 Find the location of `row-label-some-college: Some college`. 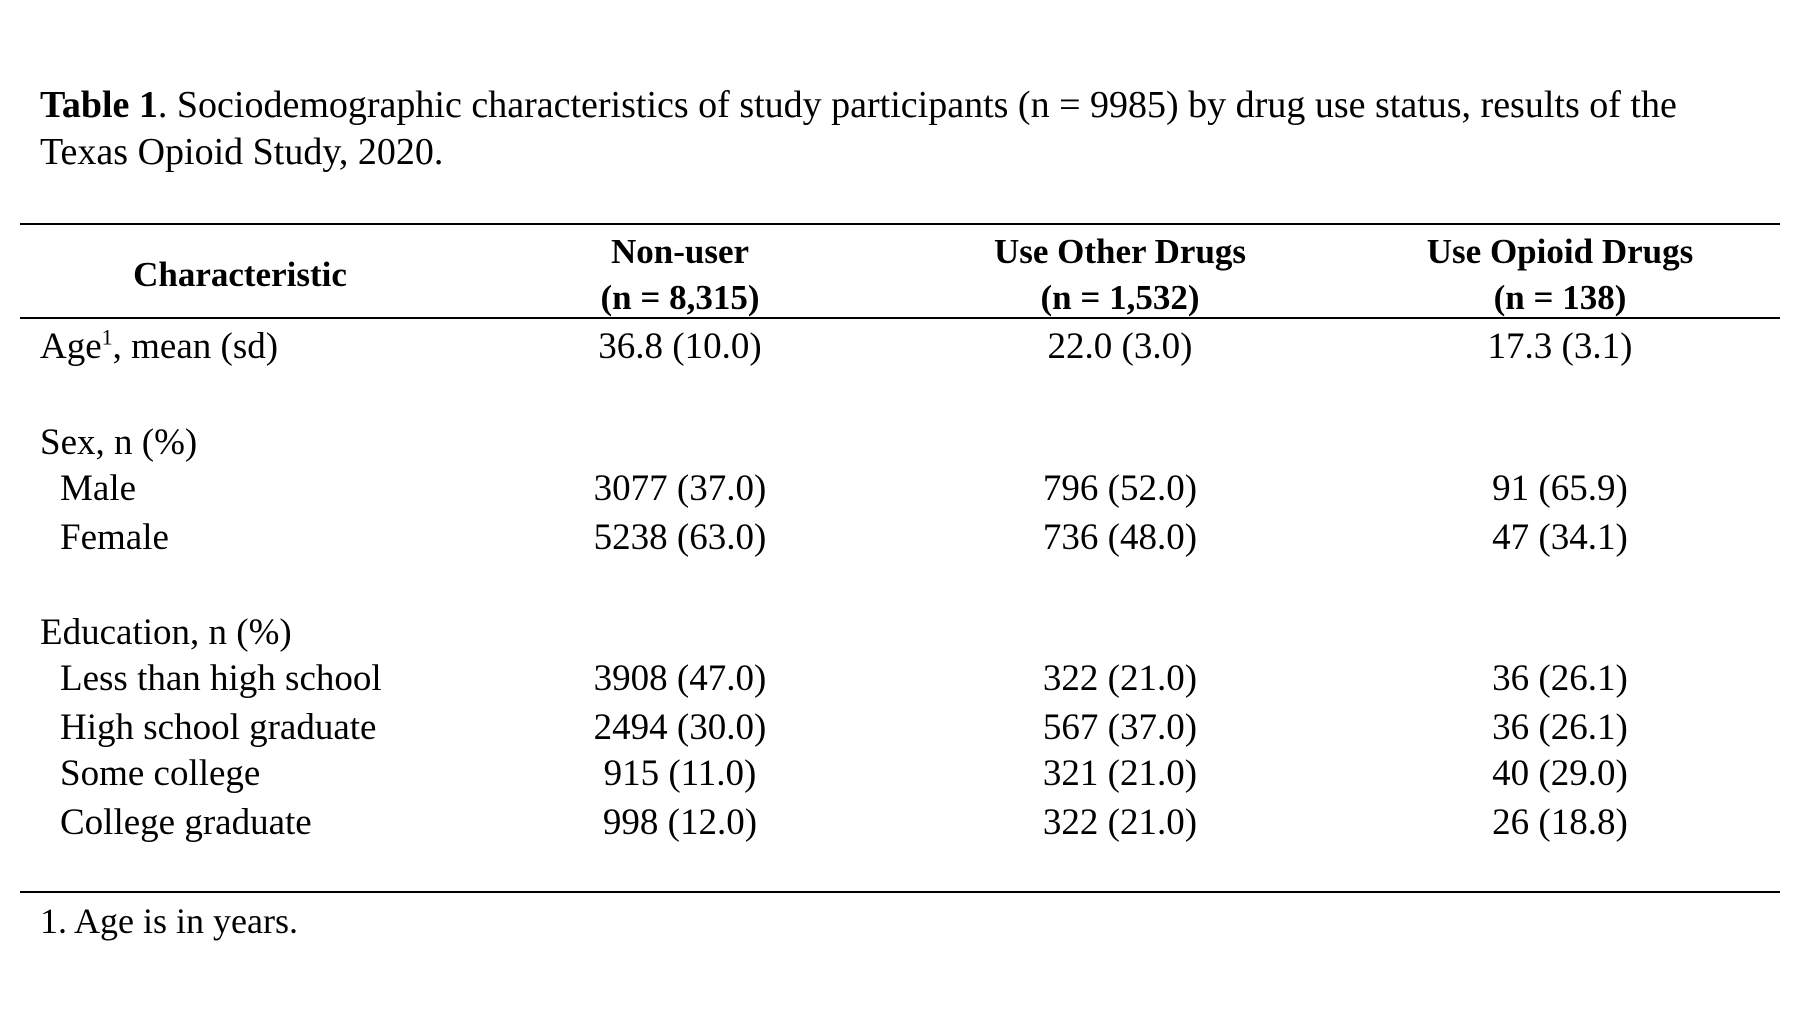

row-label-some-college: Some college is located at coordinates (160, 773).